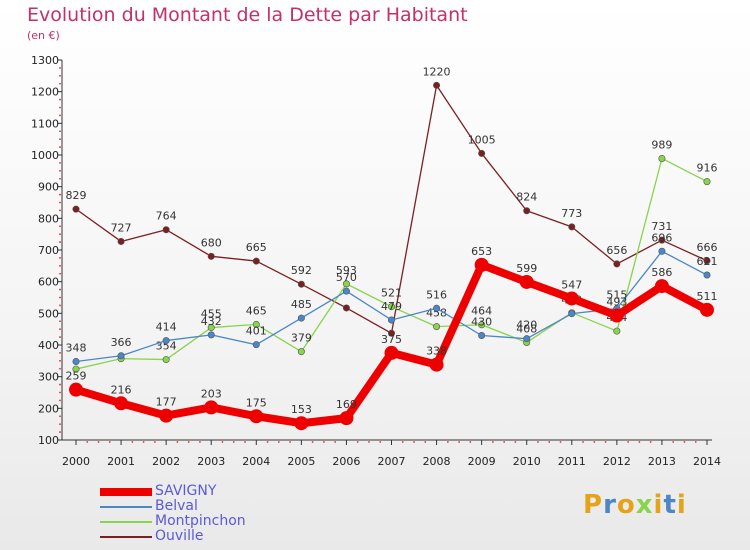  I want to click on data-label-ouville: 731, so click(661, 226).